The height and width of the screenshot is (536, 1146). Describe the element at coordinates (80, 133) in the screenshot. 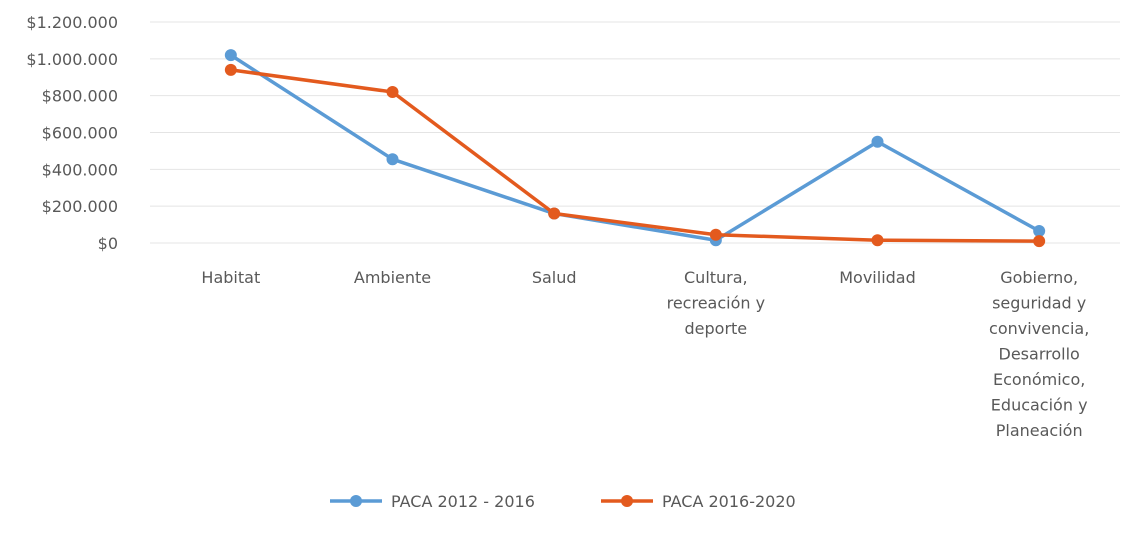

I see `y-tick-label: $600.000` at that location.